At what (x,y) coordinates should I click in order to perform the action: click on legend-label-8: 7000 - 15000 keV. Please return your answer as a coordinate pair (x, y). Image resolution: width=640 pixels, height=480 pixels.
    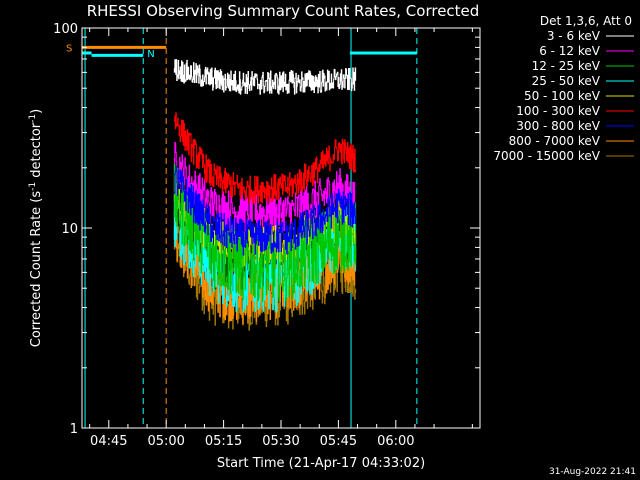
    Looking at the image, I should click on (546, 156).